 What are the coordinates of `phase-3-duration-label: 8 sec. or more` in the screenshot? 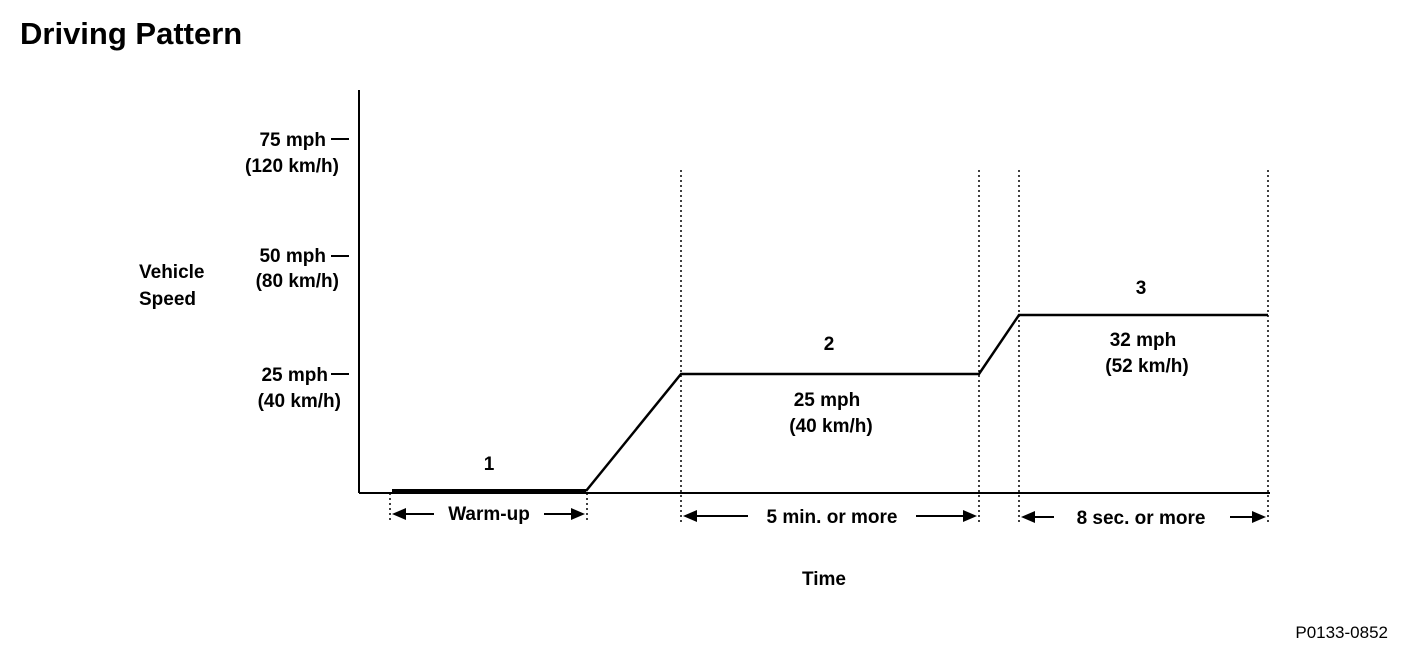 It's located at (1141, 518).